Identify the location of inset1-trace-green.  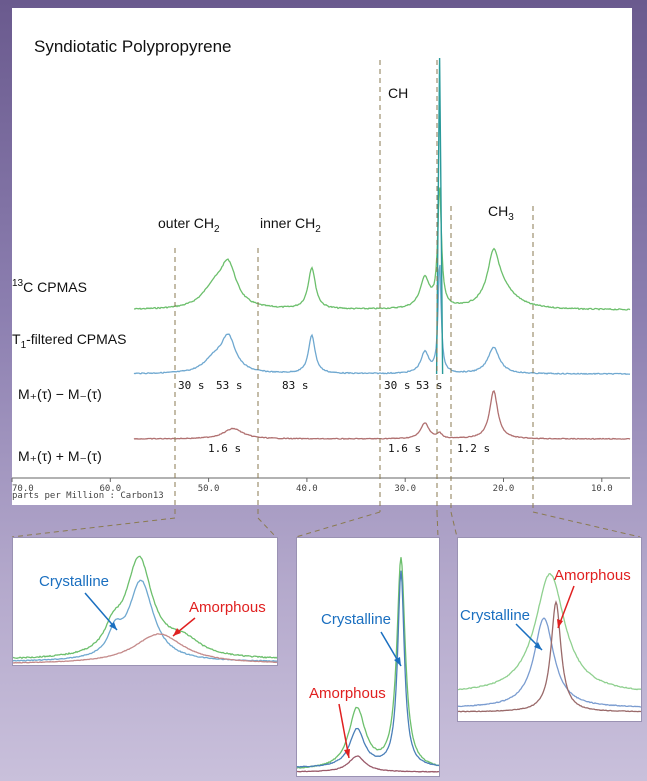
(145, 607).